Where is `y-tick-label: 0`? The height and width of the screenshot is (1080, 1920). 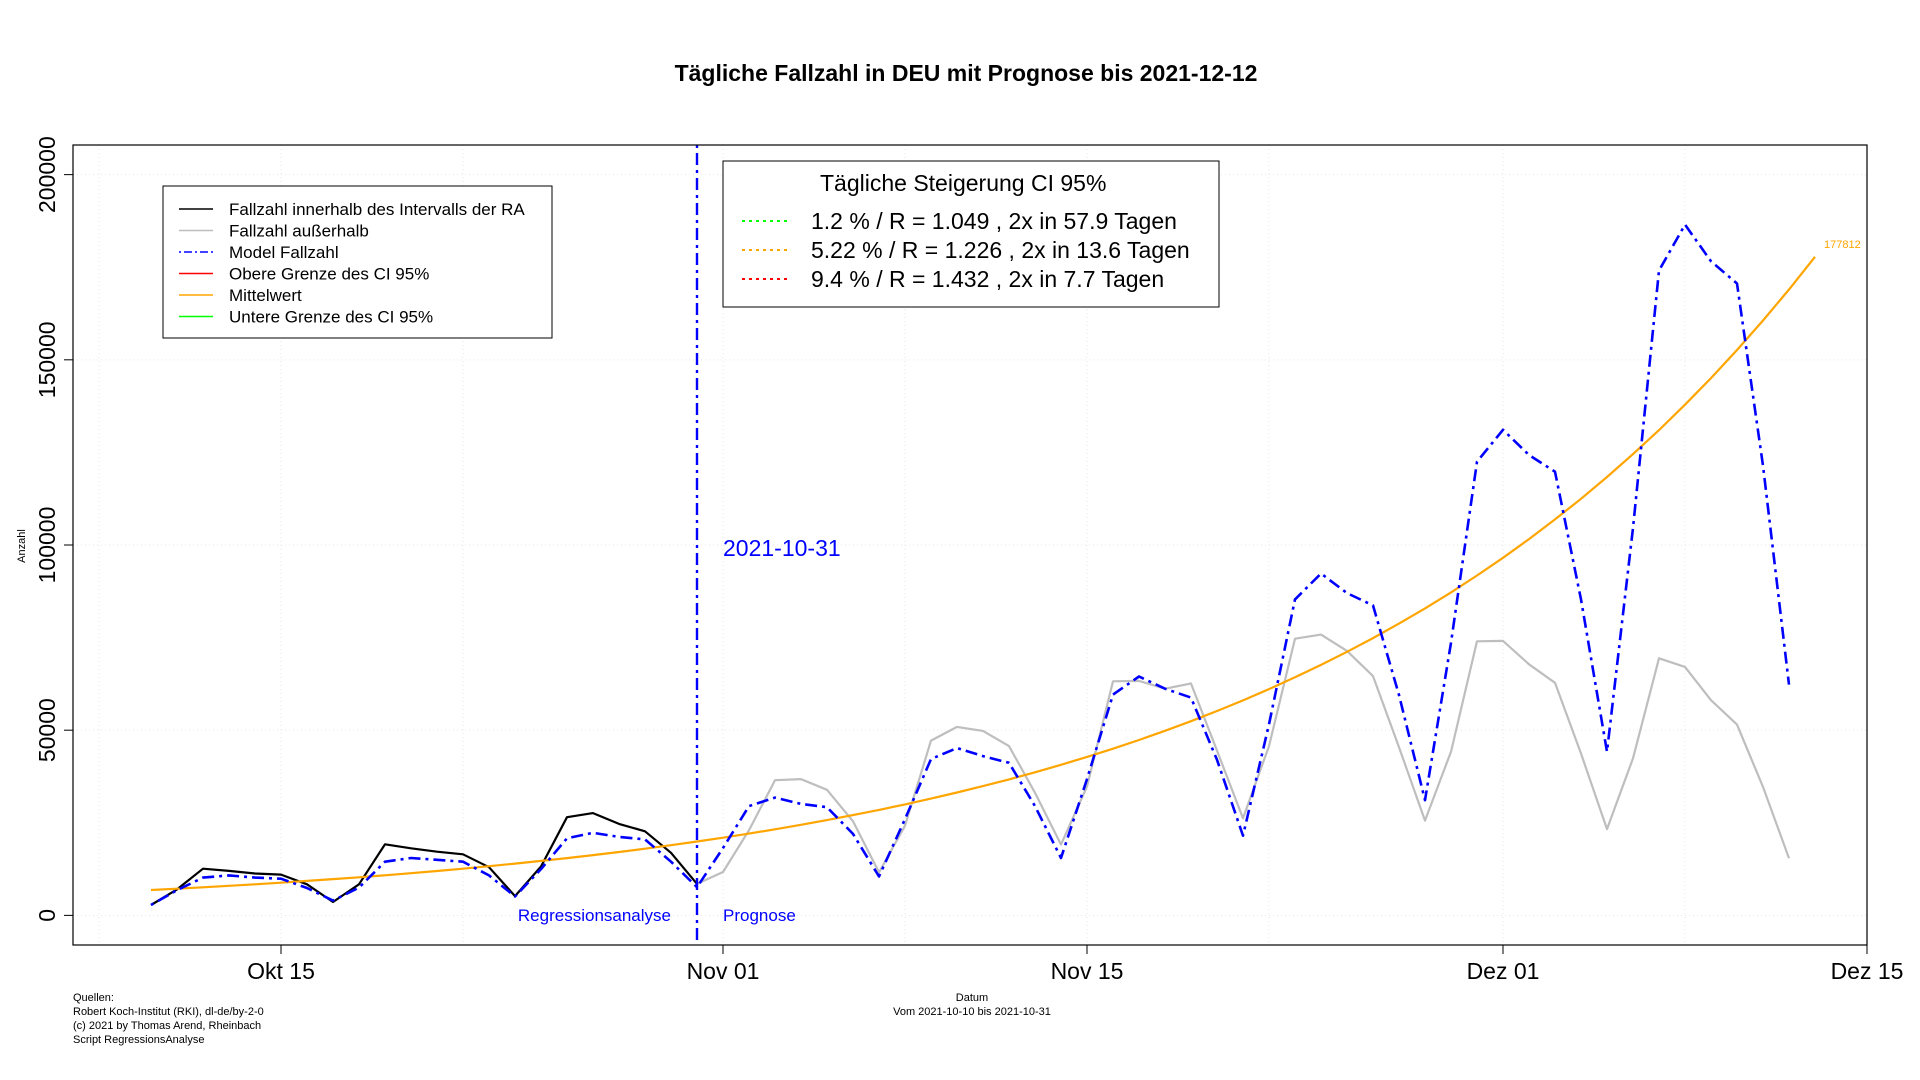
y-tick-label: 0 is located at coordinates (47, 915).